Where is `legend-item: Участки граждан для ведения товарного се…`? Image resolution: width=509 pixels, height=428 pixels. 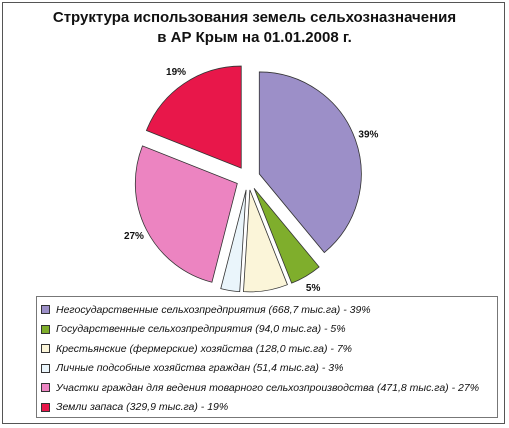
legend-item: Участки граждан для ведения товарного се… is located at coordinates (269, 388).